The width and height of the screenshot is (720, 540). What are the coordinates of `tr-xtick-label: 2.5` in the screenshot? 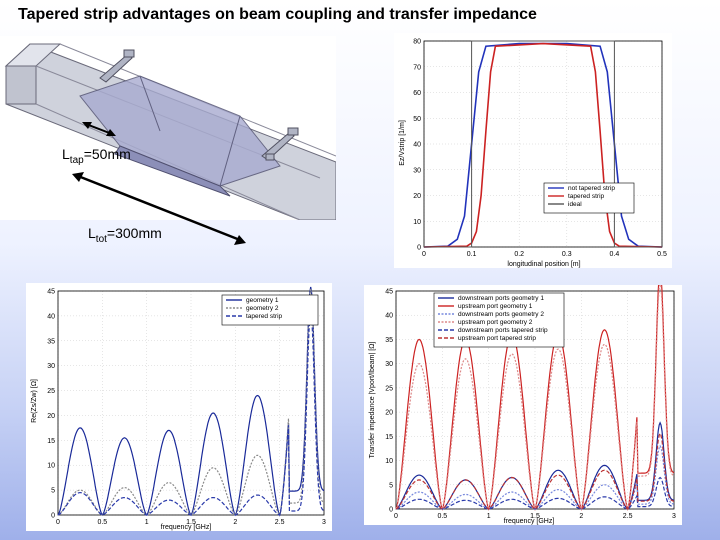 It's located at (628, 516).